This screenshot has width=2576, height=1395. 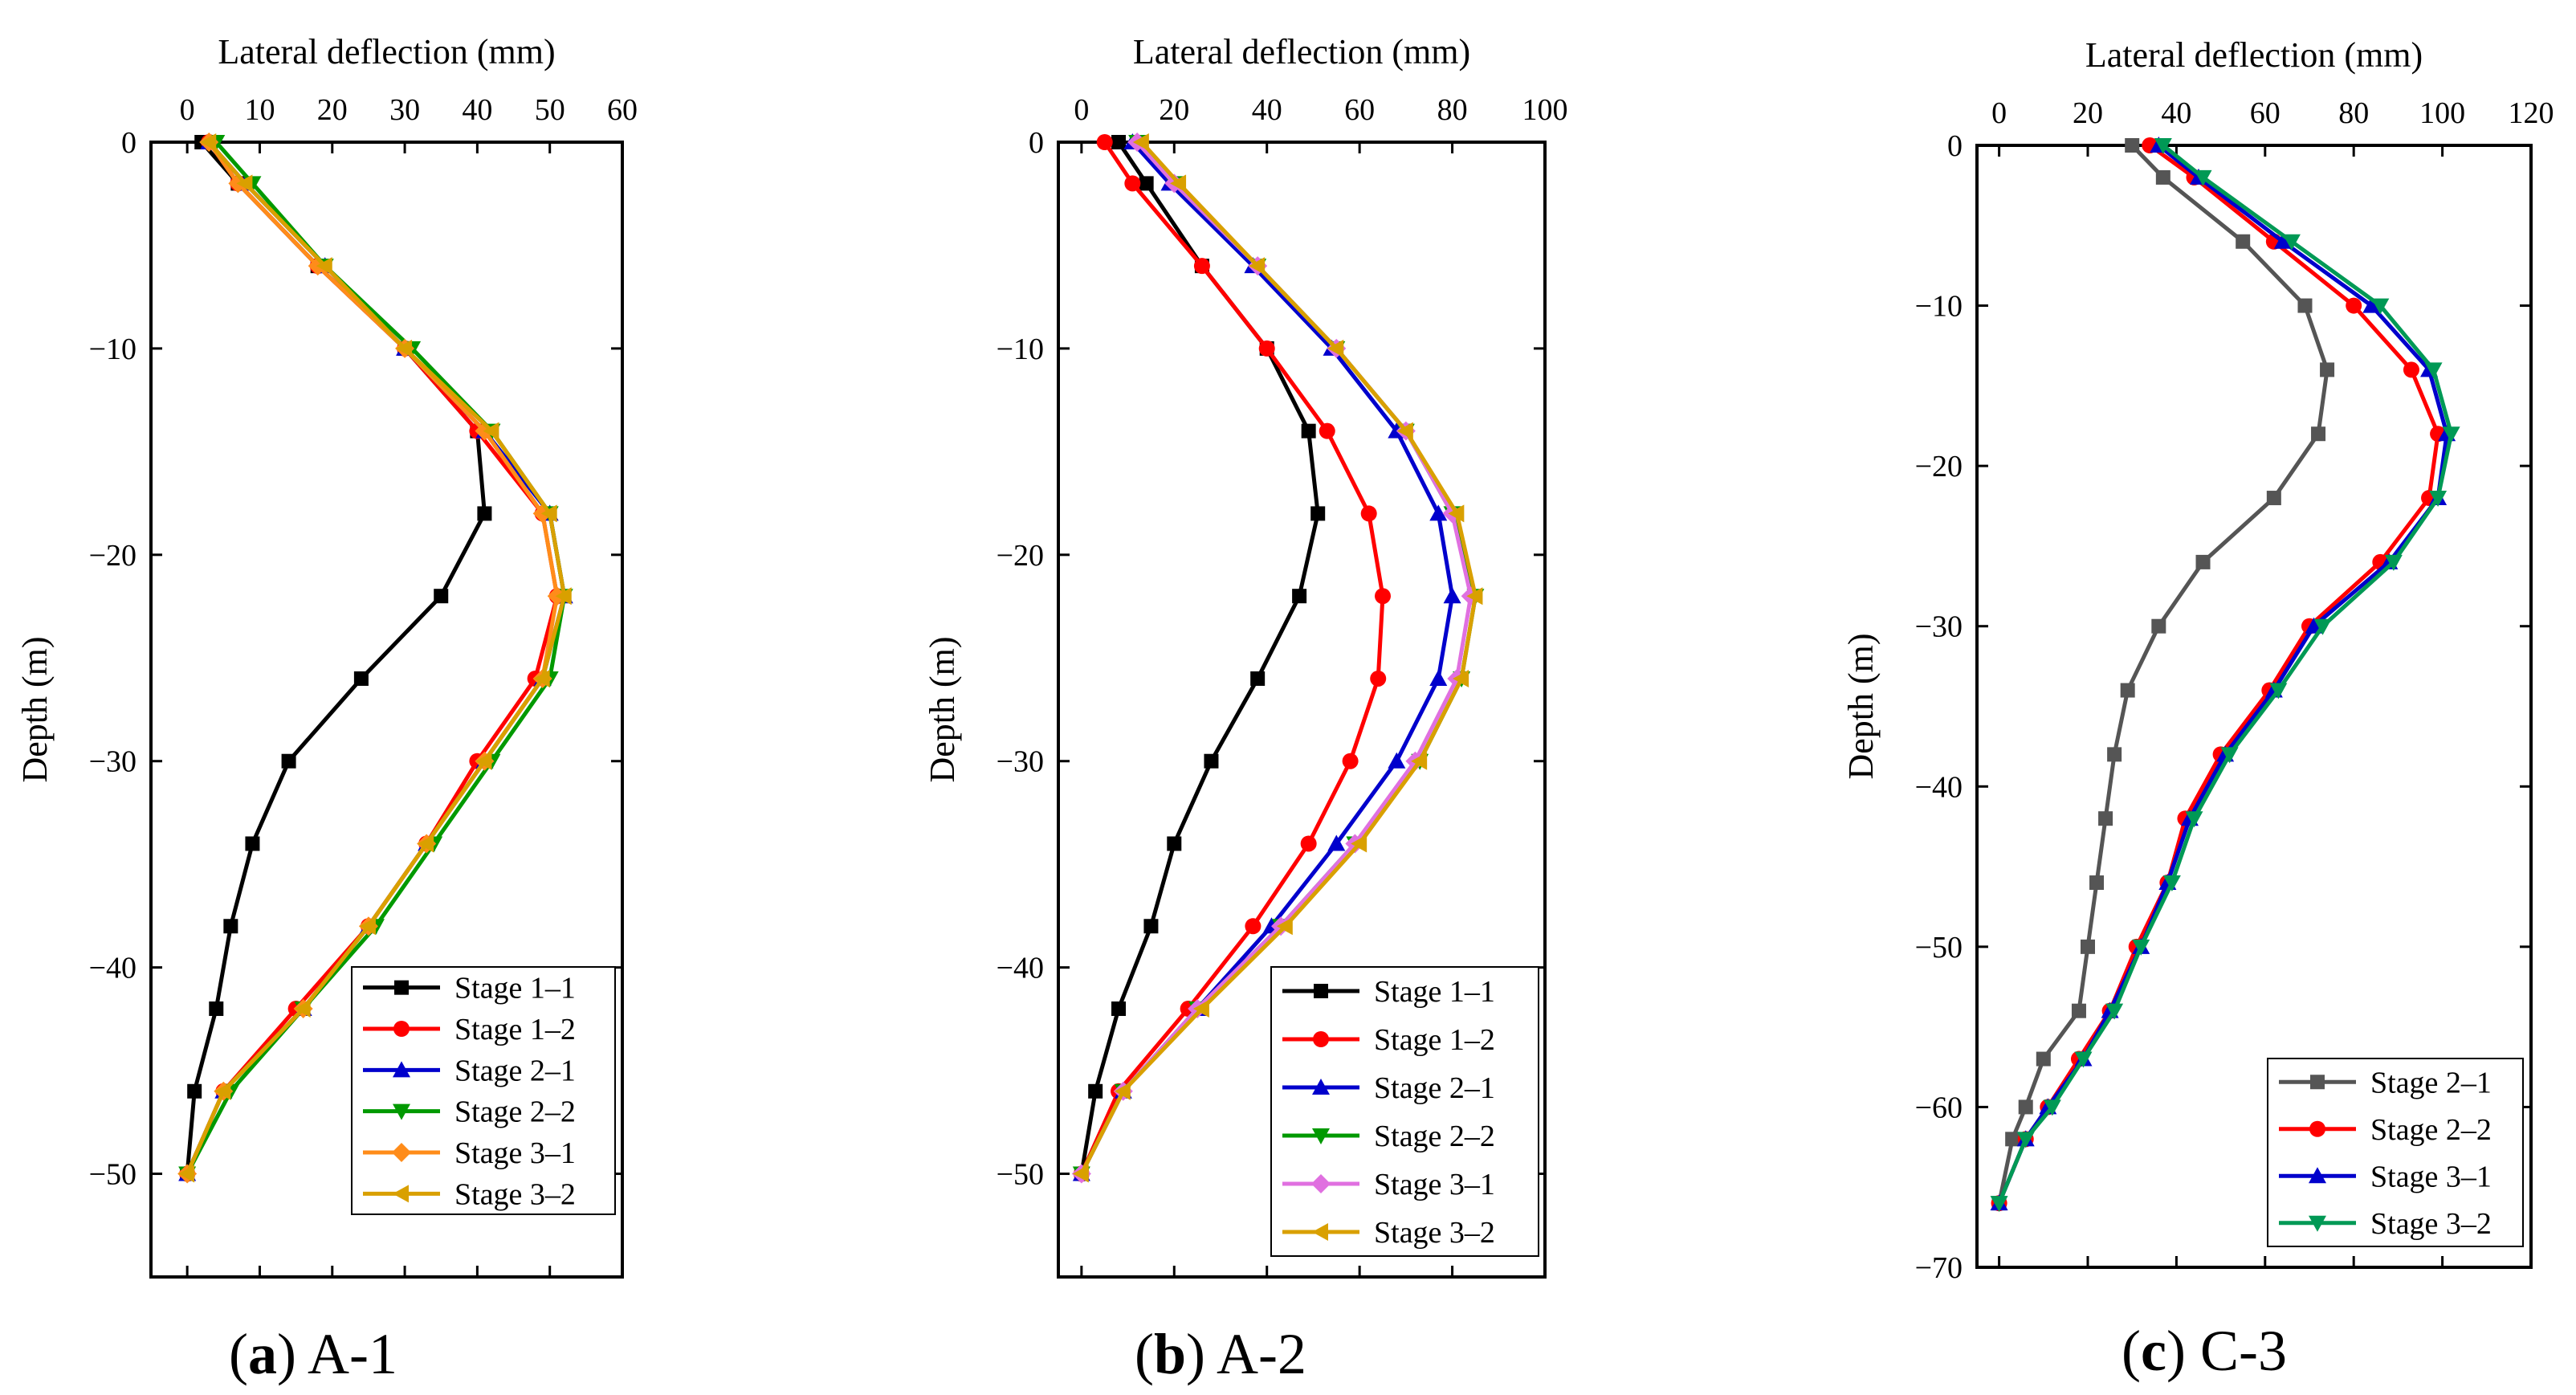 What do you see at coordinates (2204, 1351) in the screenshot?
I see `panel-caption: (c) C-3` at bounding box center [2204, 1351].